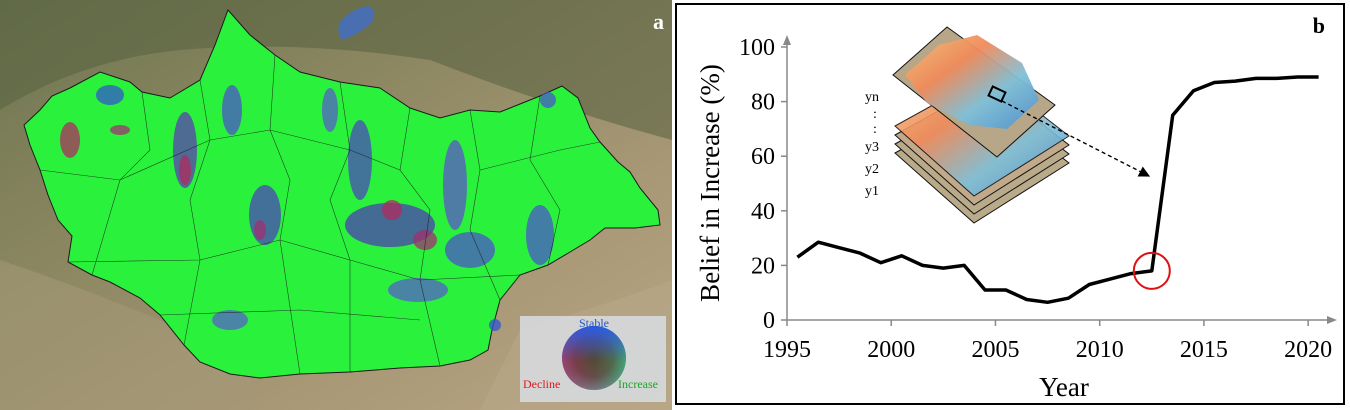 This screenshot has width=1350, height=410. I want to click on x-tick-label: 2015, so click(1204, 350).